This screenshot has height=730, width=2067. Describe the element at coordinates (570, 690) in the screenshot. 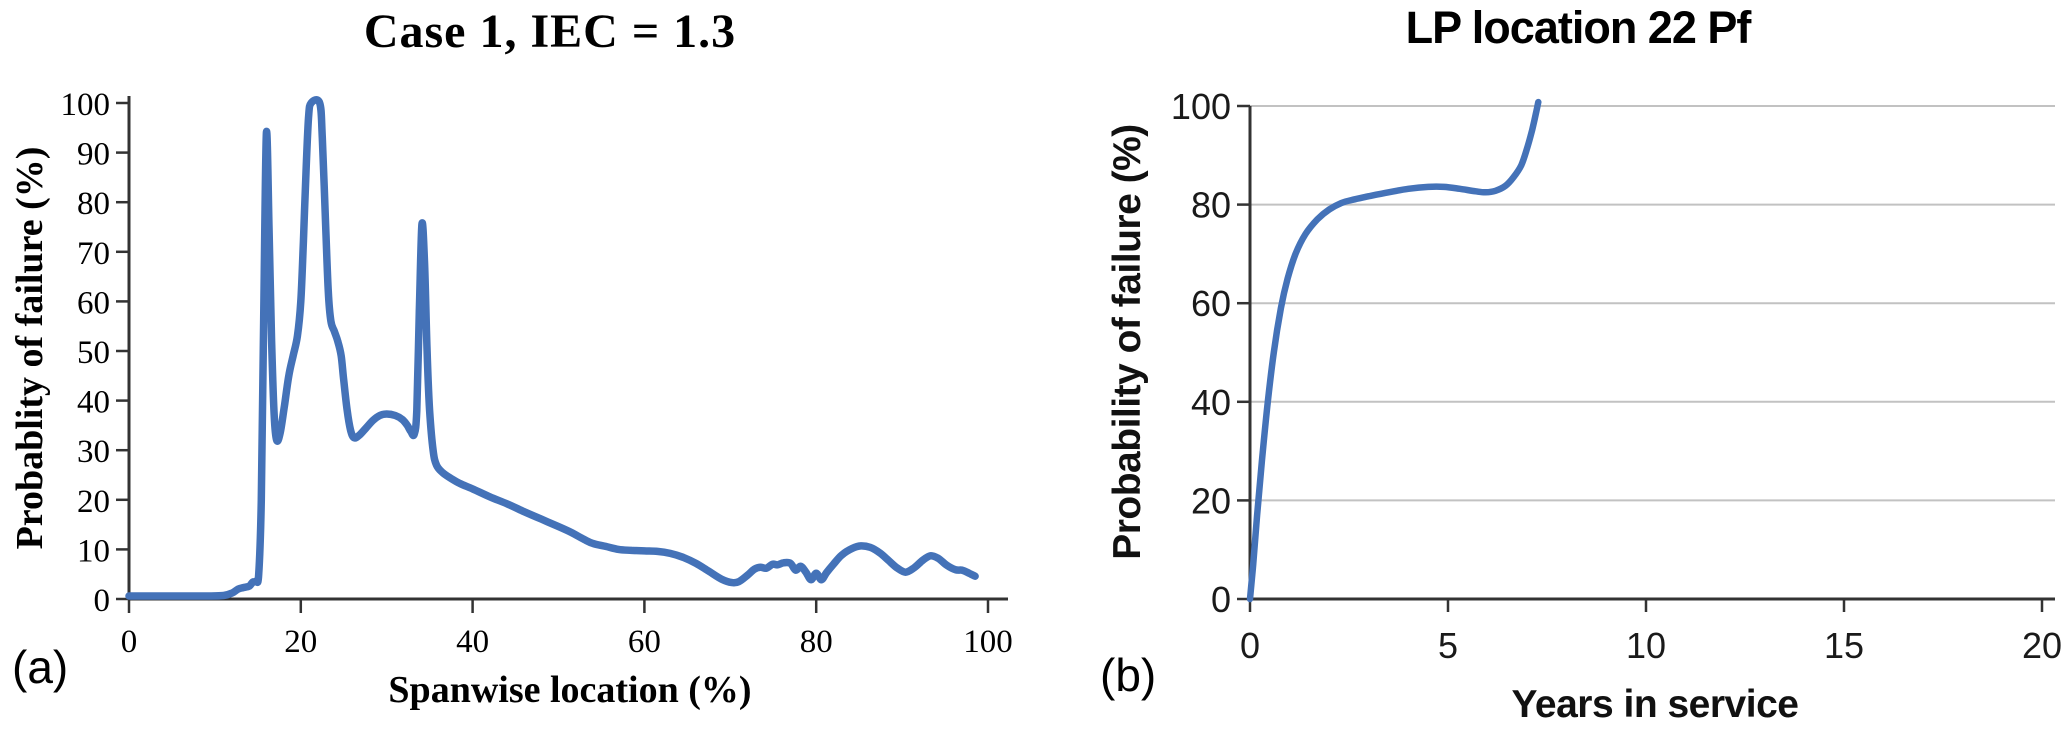

I see `panel-a-x-axis-title: Spanwise location (%)` at that location.